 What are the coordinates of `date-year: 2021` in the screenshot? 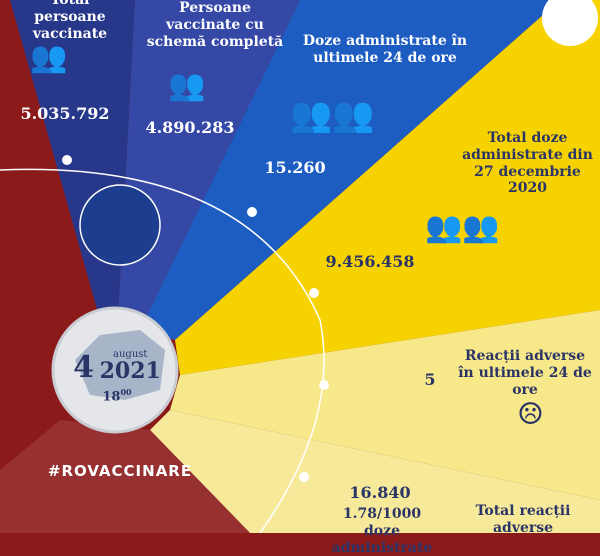 It's located at (130, 371).